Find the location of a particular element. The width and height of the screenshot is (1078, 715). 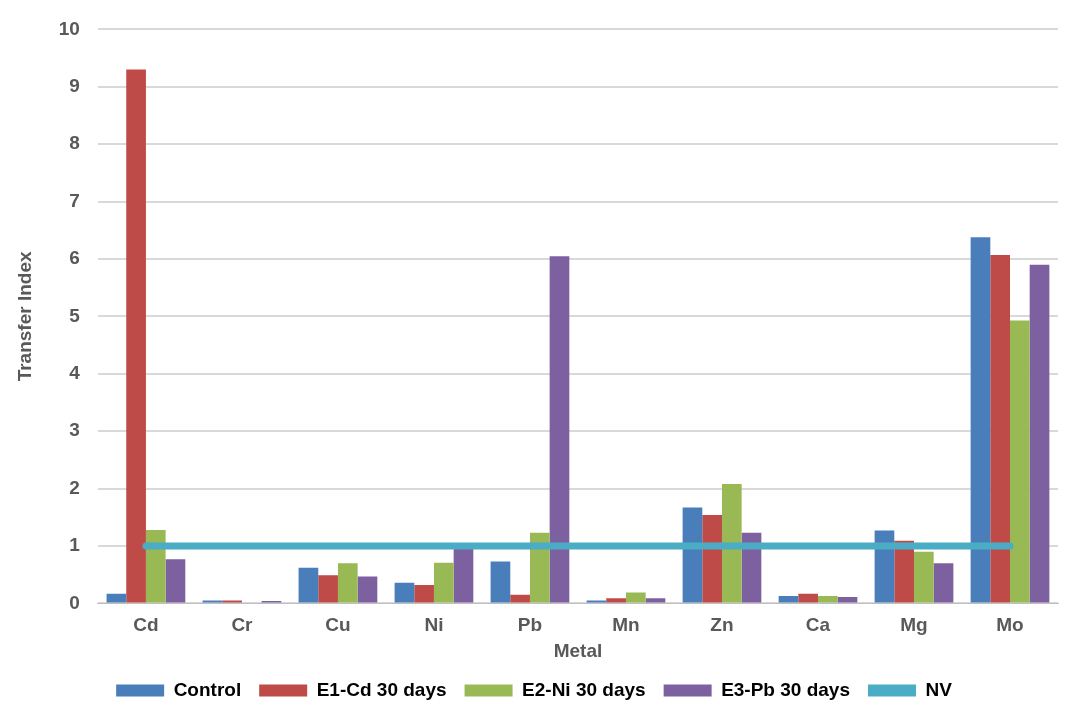

x-tick-label: Cr is located at coordinates (242, 625).